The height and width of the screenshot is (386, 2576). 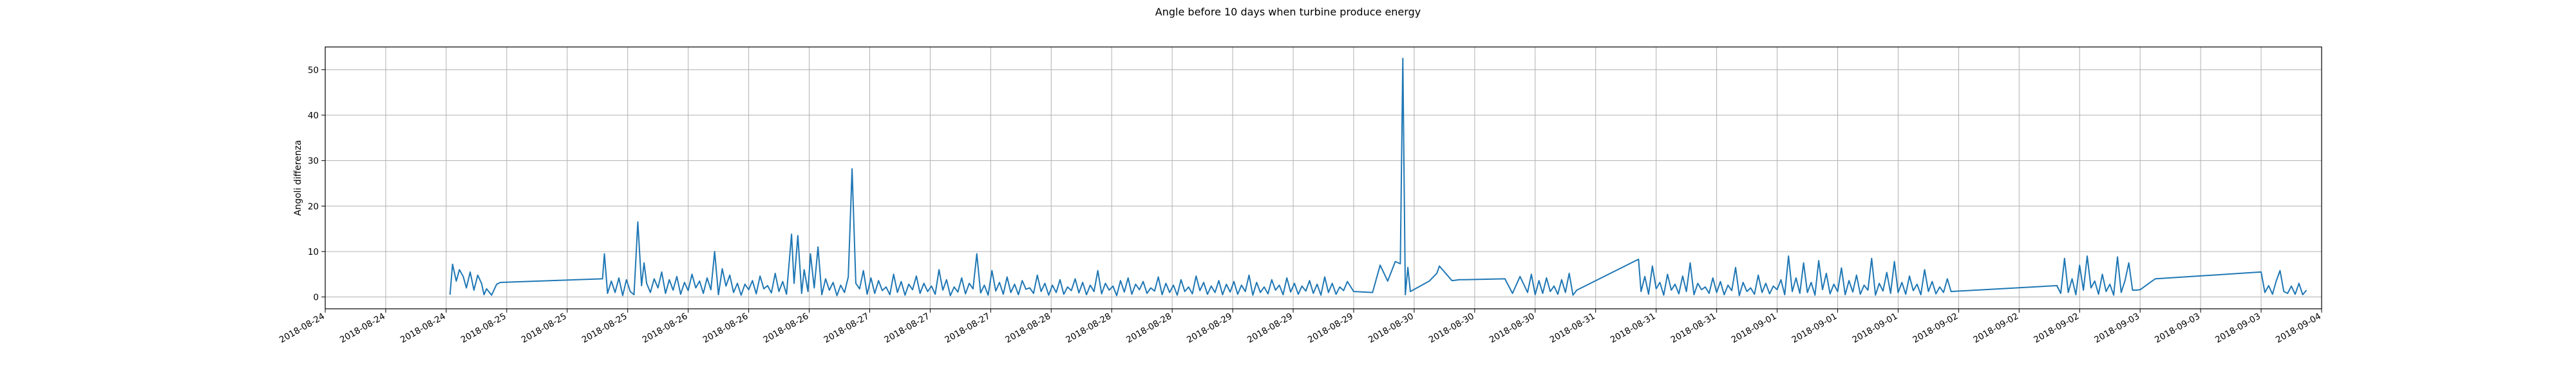 What do you see at coordinates (313, 70) in the screenshot?
I see `y-tick-label: 50` at bounding box center [313, 70].